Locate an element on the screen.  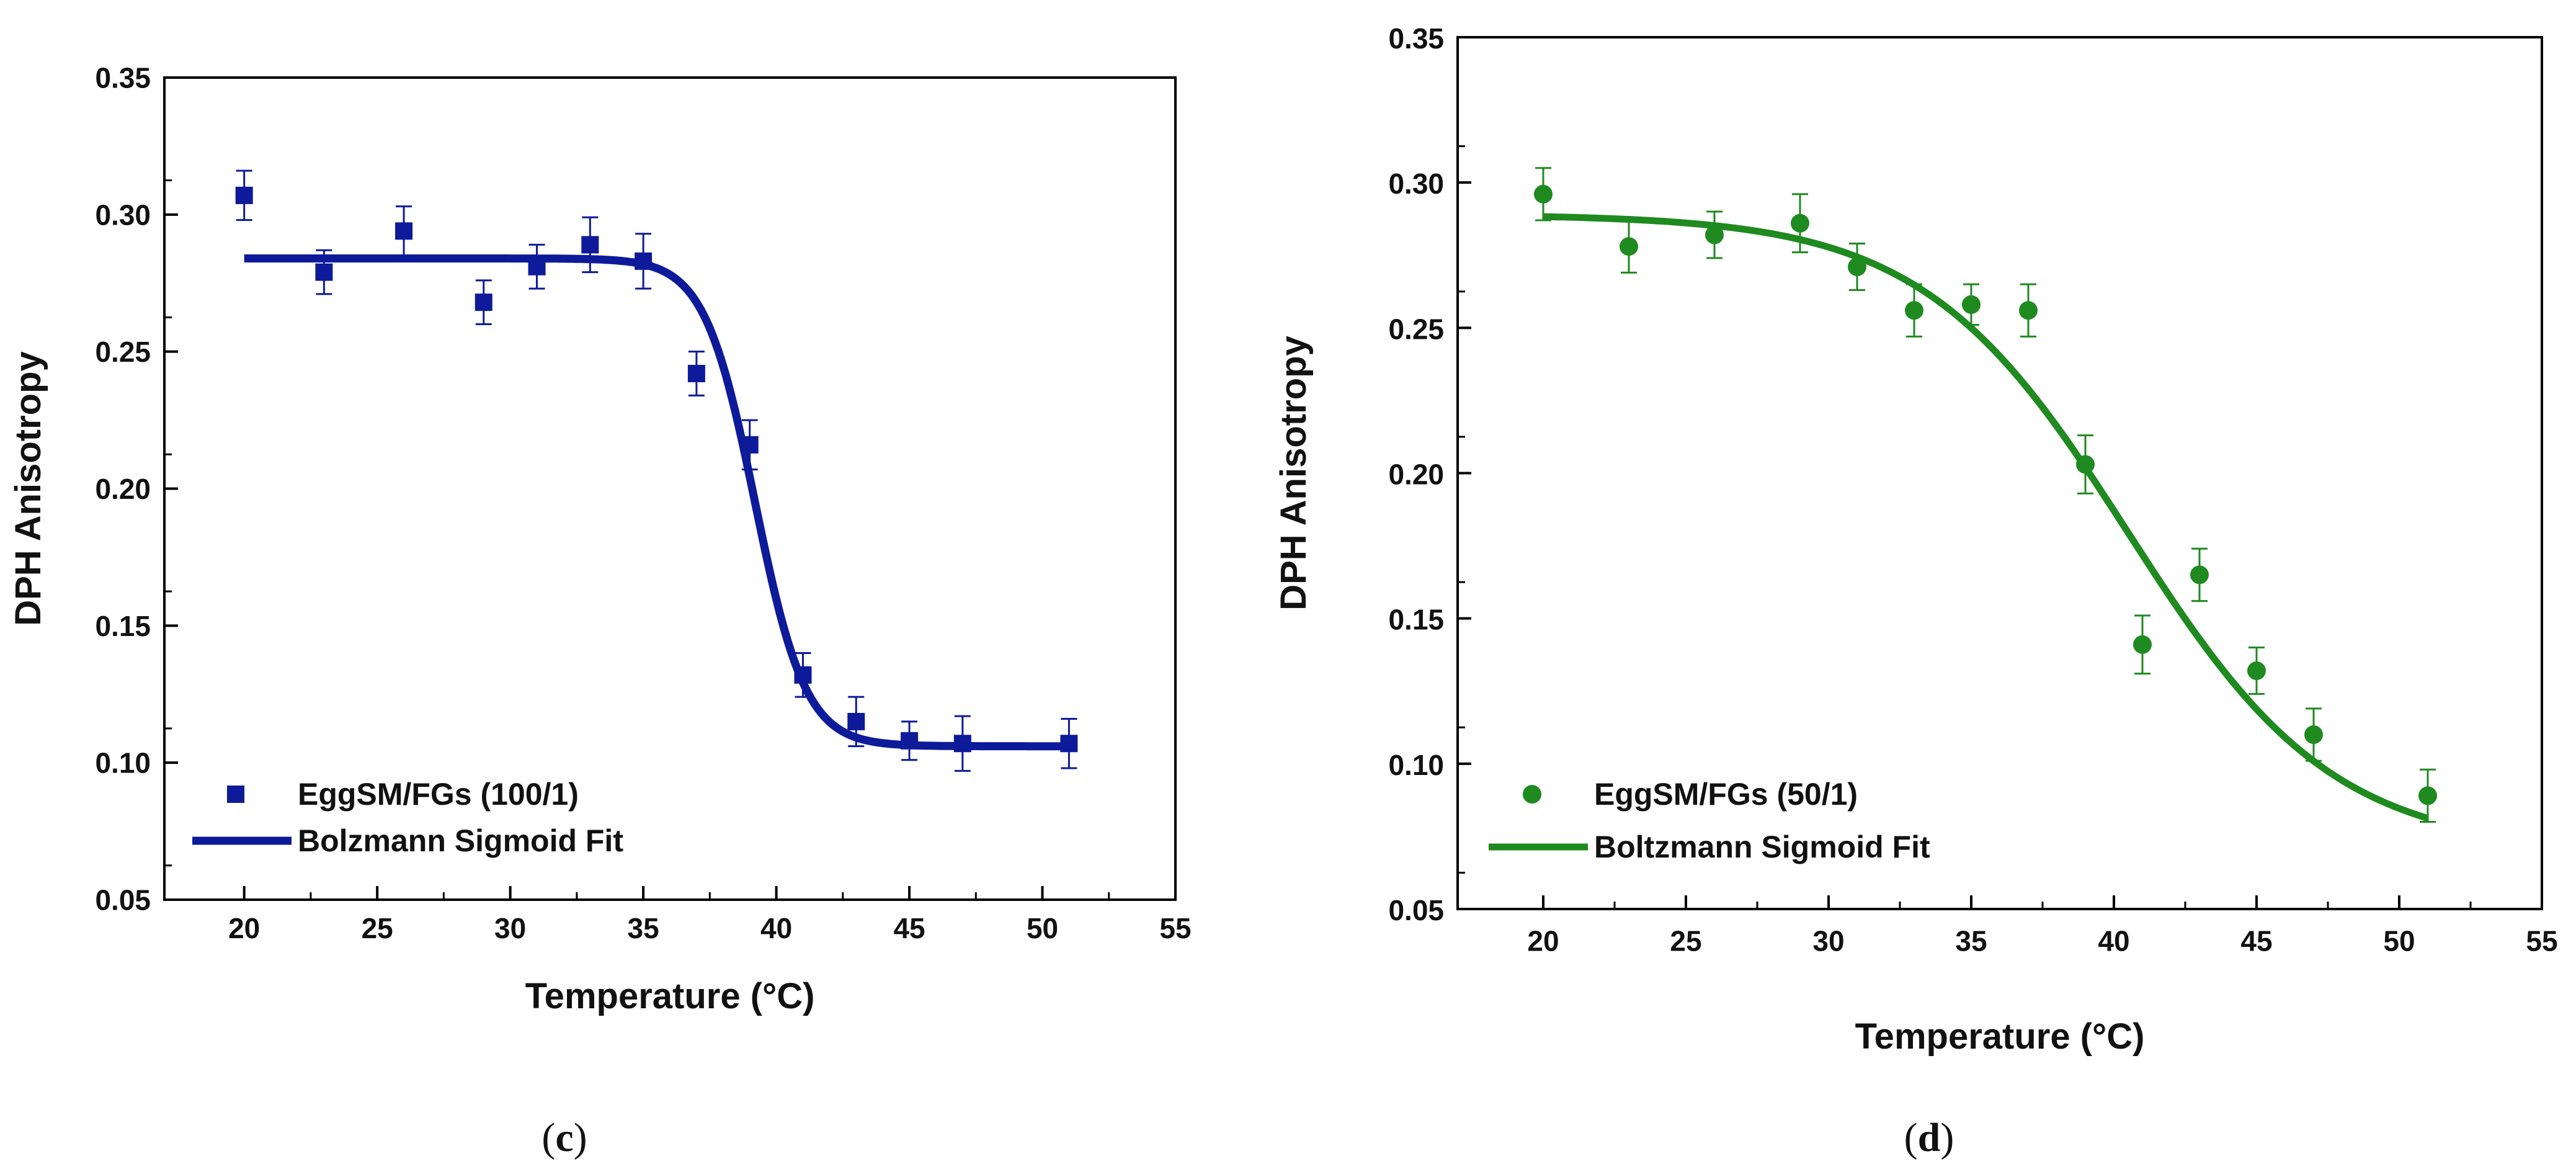
panel-label: (c) is located at coordinates (564, 1137).